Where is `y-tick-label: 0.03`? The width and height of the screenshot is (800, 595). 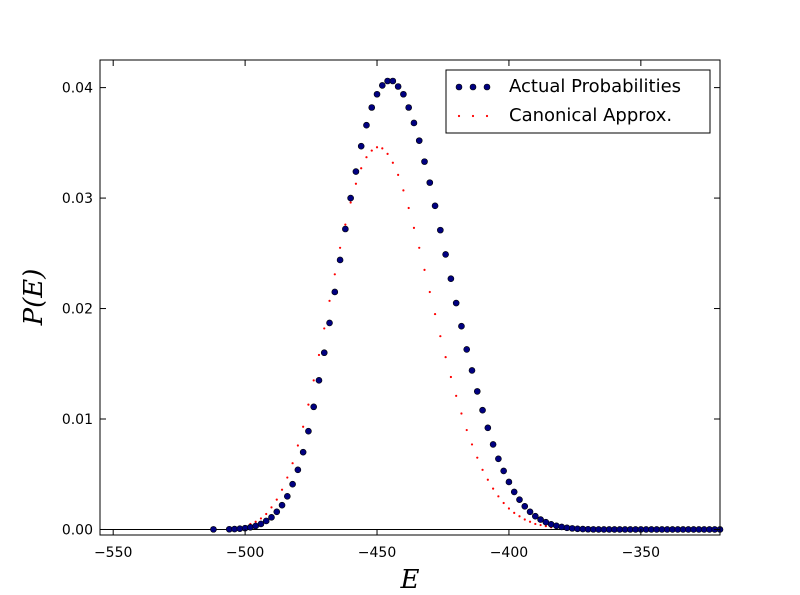
y-tick-label: 0.03 is located at coordinates (77, 199).